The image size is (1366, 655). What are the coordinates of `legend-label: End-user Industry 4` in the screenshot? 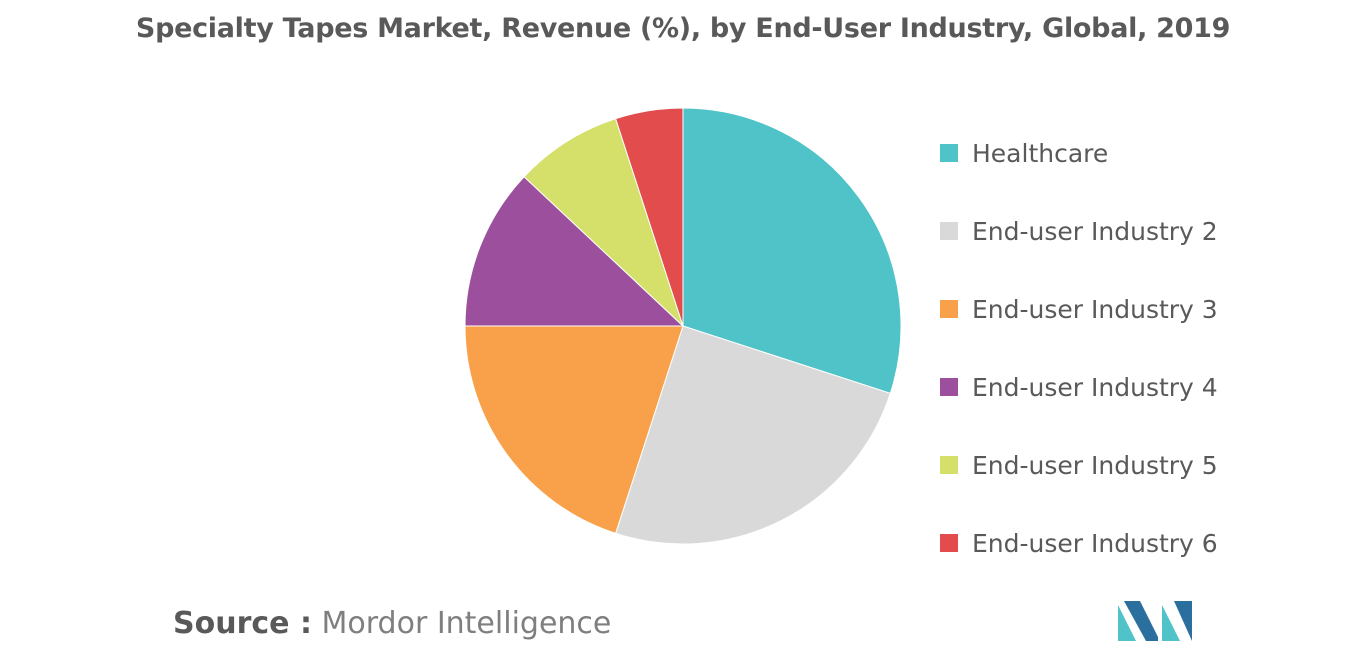 It's located at (1095, 387).